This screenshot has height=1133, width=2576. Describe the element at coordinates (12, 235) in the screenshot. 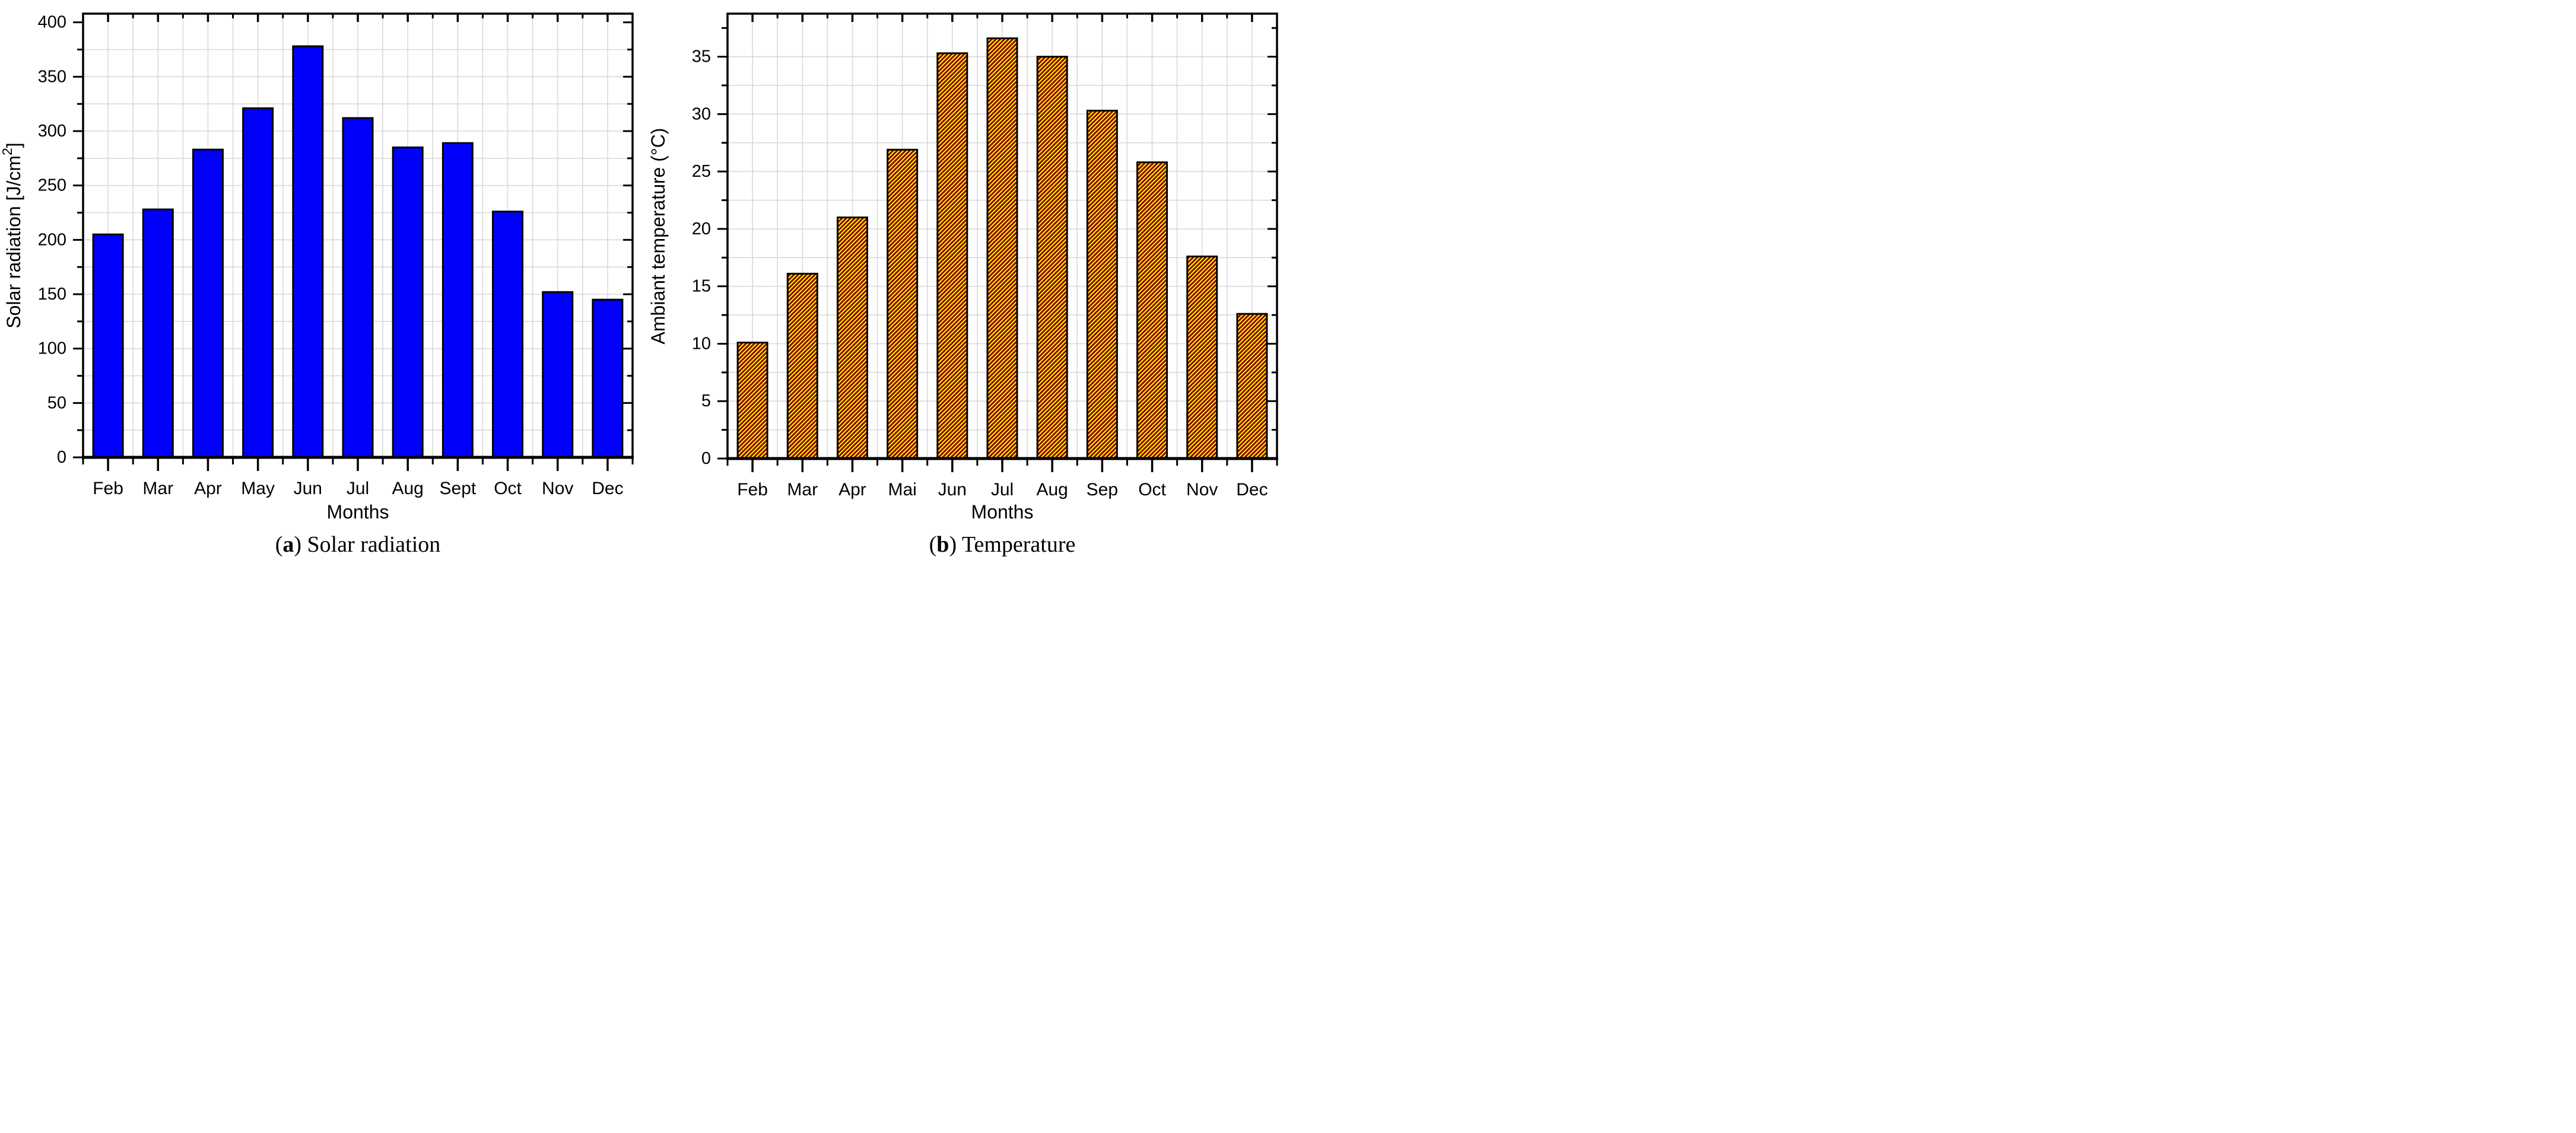

I see `y-axis-title: Solar radiation [J/cm2]` at that location.